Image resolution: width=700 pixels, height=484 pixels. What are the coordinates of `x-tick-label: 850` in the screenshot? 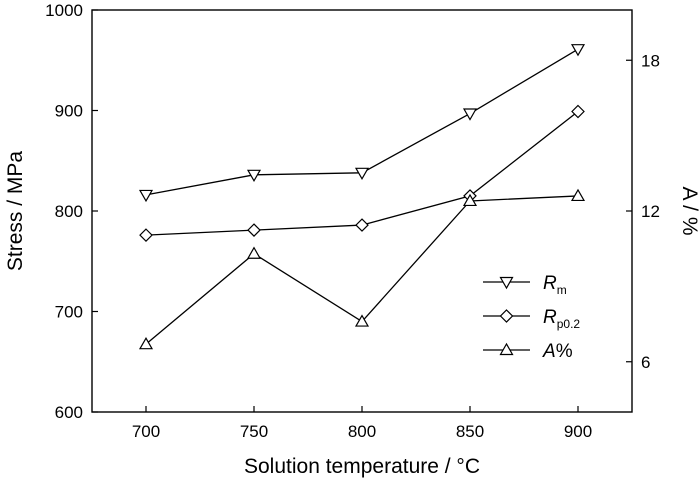 It's located at (470, 431).